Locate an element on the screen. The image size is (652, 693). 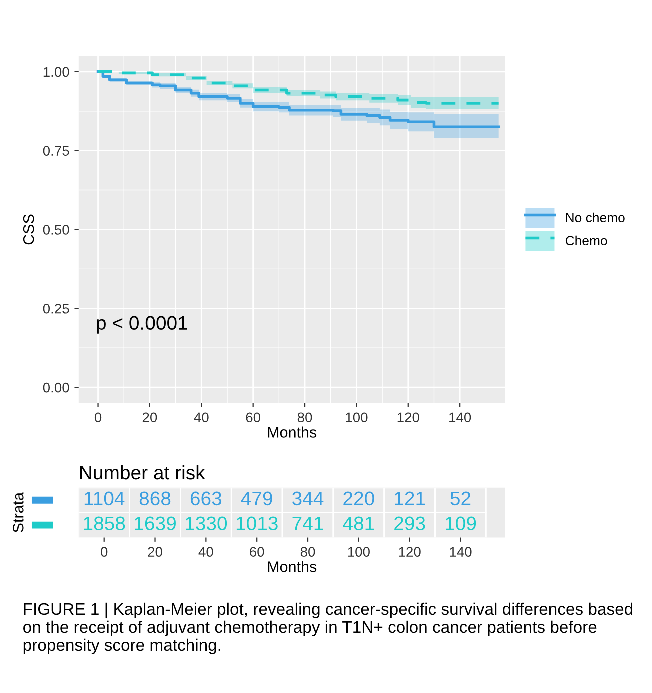
y-axis-title: Strata is located at coordinates (18, 512).